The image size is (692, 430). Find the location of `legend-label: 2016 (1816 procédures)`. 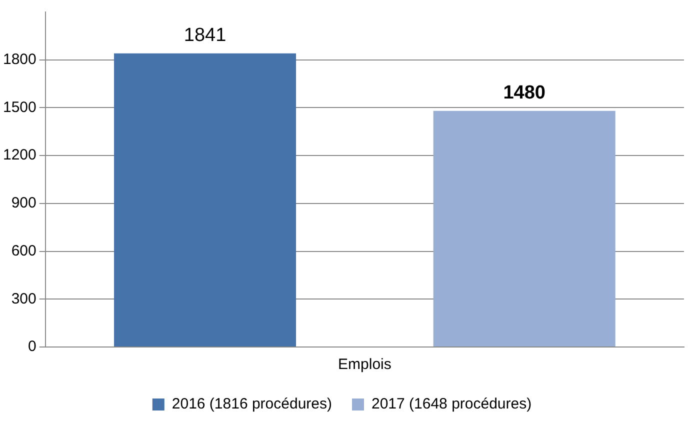

legend-label: 2016 (1816 procédures) is located at coordinates (252, 404).